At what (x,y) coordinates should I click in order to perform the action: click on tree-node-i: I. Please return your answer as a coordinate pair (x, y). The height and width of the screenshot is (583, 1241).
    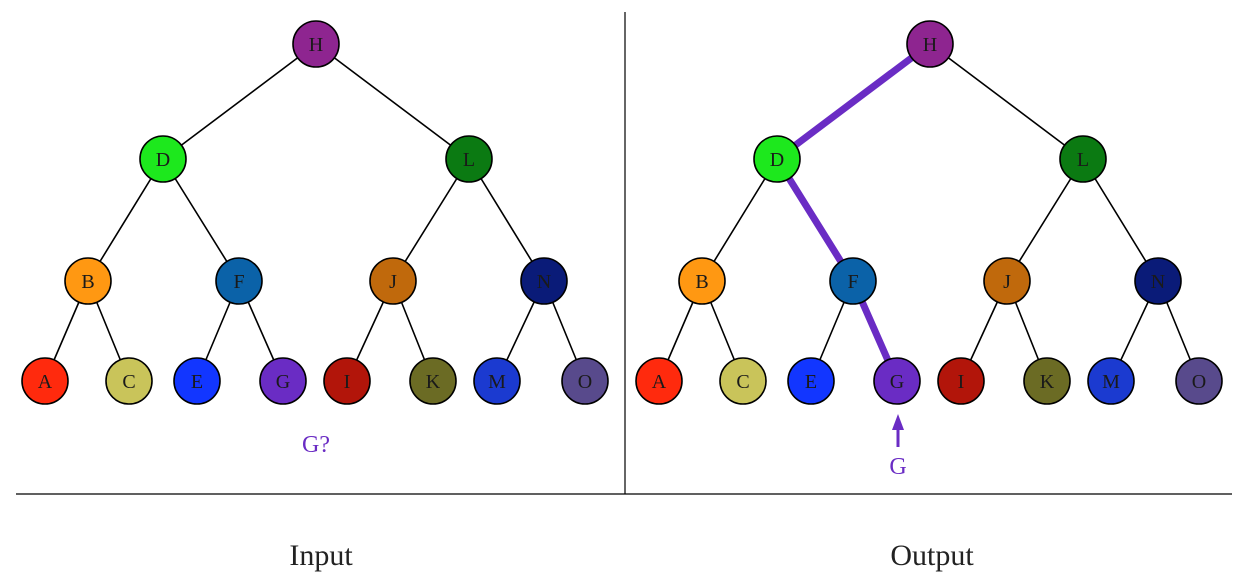
    Looking at the image, I should click on (961, 381).